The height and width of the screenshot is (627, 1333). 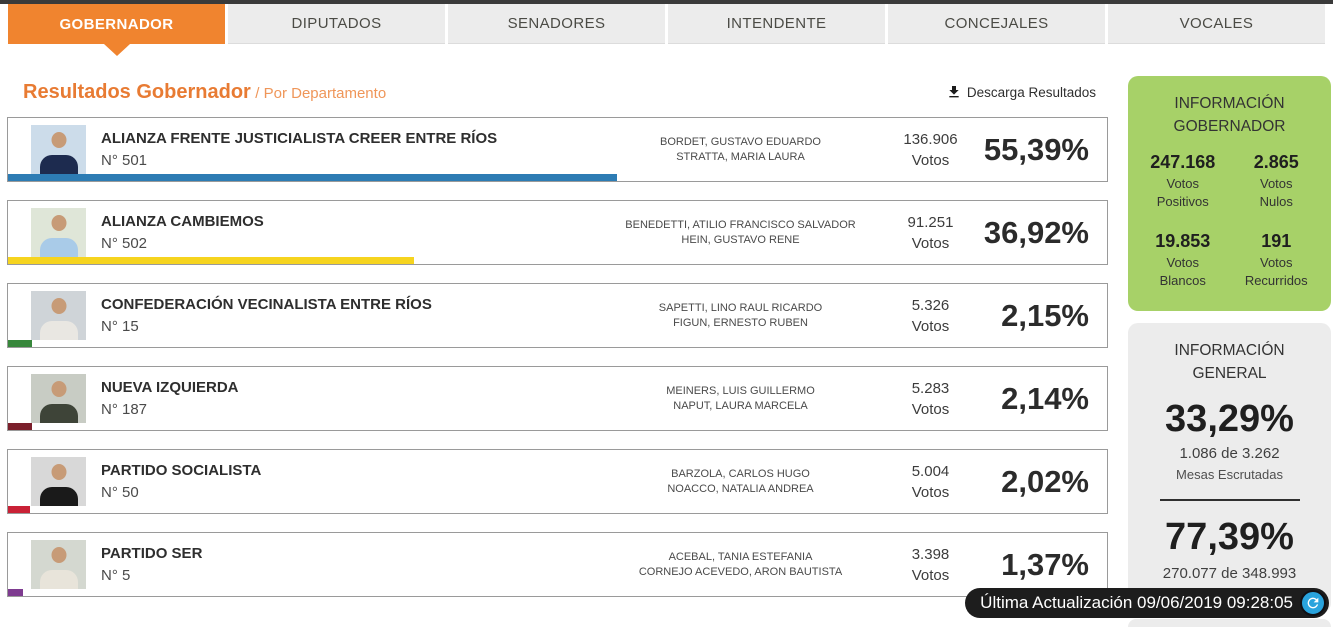 I want to click on electores-escrutados-percent: 77,39%, so click(x=1229, y=537).